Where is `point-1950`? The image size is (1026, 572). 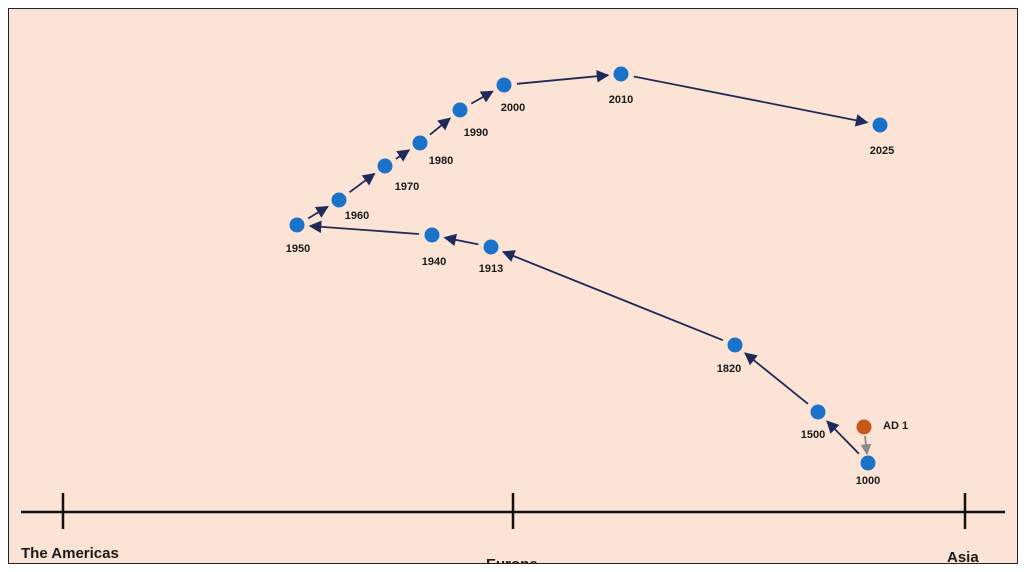 point-1950 is located at coordinates (297, 225).